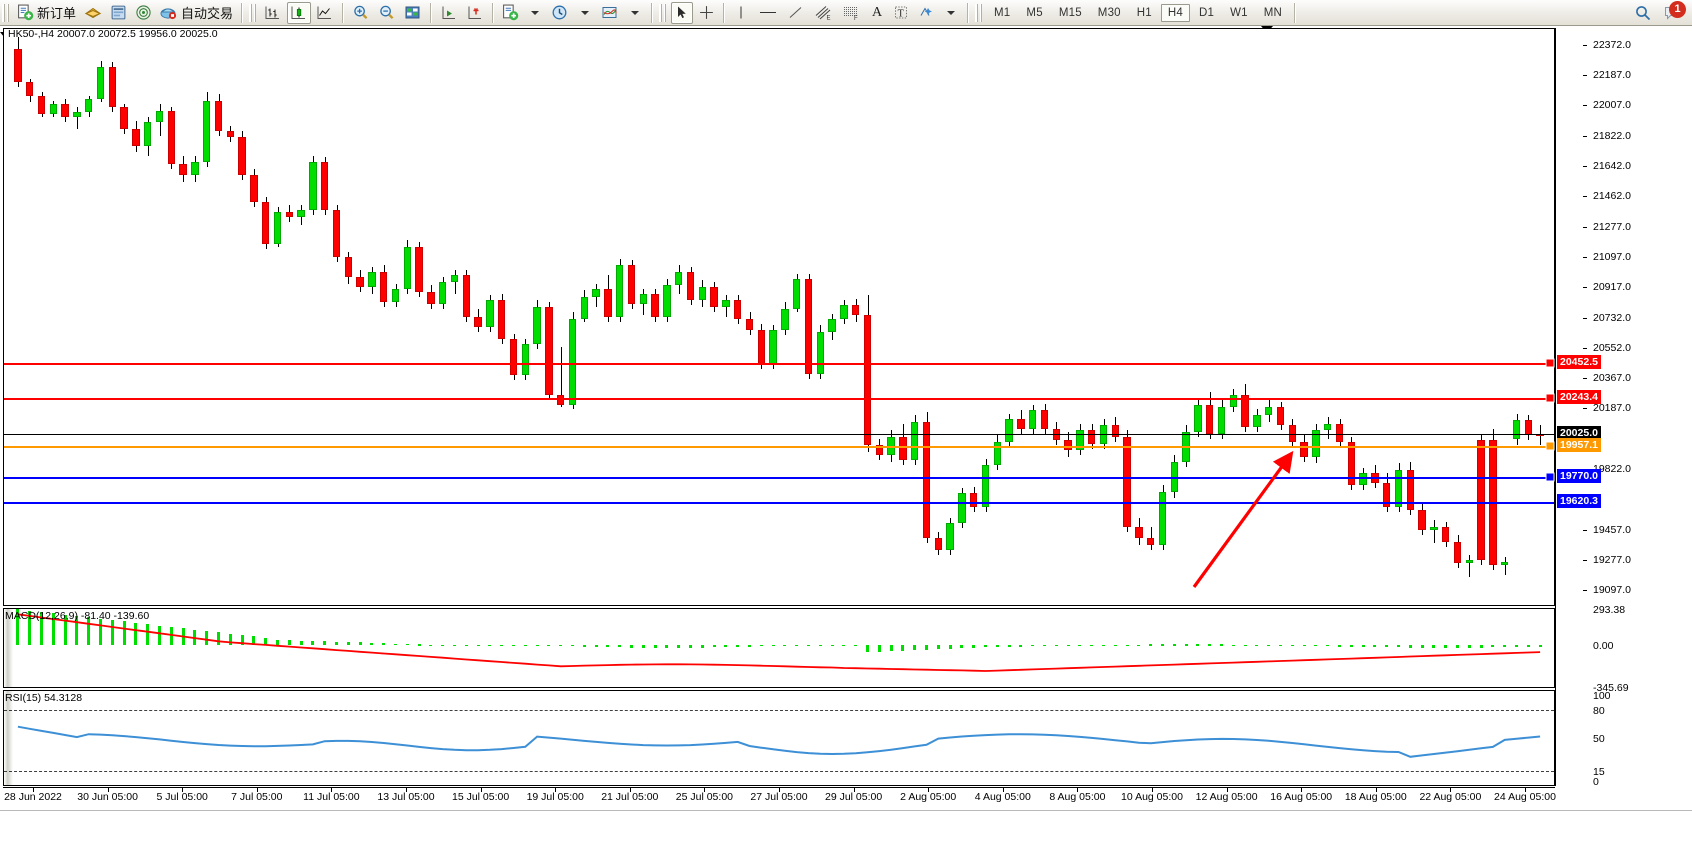 The width and height of the screenshot is (1692, 849). Describe the element at coordinates (118, 13) in the screenshot. I see `market-watch-button` at that location.